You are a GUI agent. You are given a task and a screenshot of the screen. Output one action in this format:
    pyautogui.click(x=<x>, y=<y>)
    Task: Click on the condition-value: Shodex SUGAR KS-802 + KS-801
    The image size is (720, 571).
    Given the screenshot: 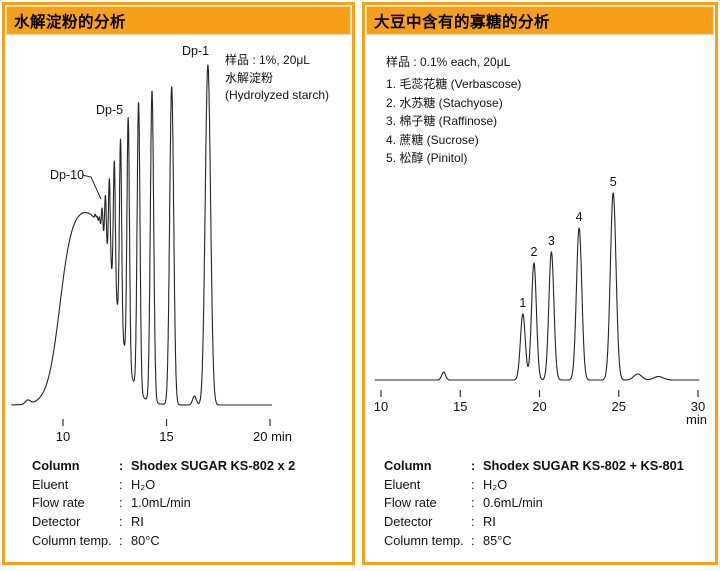 What is the action you would take?
    pyautogui.click(x=583, y=465)
    